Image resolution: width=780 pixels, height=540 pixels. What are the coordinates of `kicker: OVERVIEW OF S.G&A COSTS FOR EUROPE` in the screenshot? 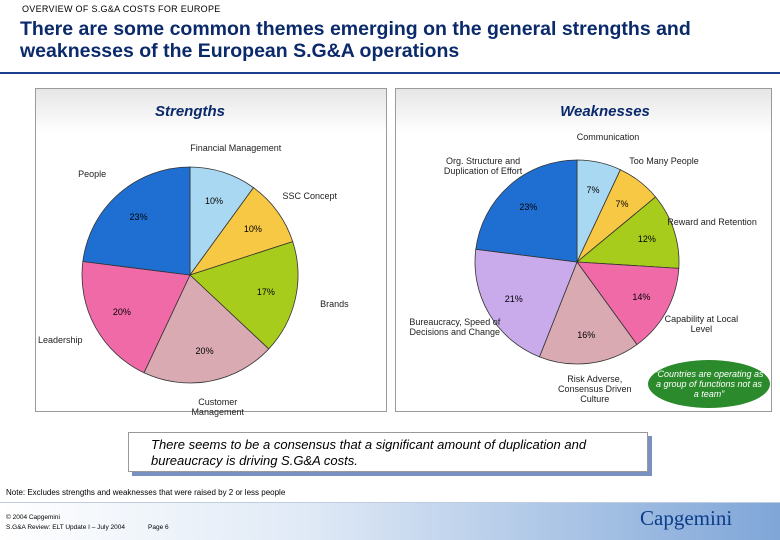 It's located at (121, 9).